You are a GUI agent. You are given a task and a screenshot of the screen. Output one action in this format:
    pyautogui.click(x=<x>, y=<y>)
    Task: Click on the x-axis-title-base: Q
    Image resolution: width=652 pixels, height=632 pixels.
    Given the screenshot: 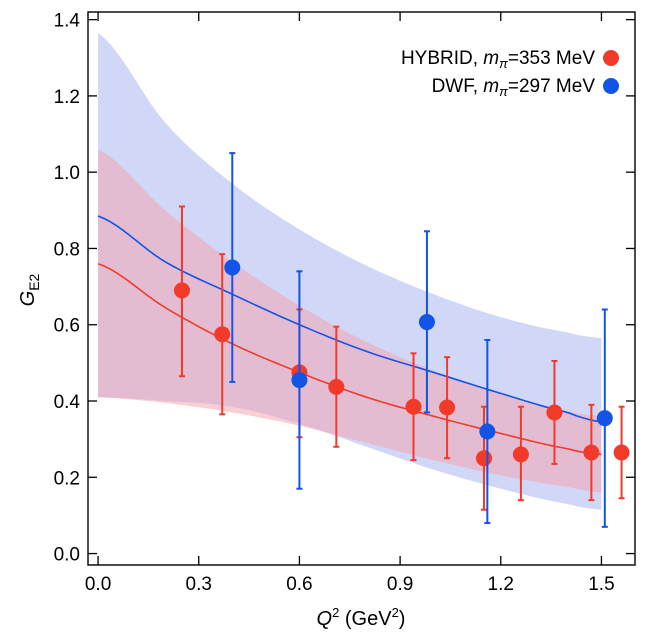 What is the action you would take?
    pyautogui.click(x=325, y=619)
    